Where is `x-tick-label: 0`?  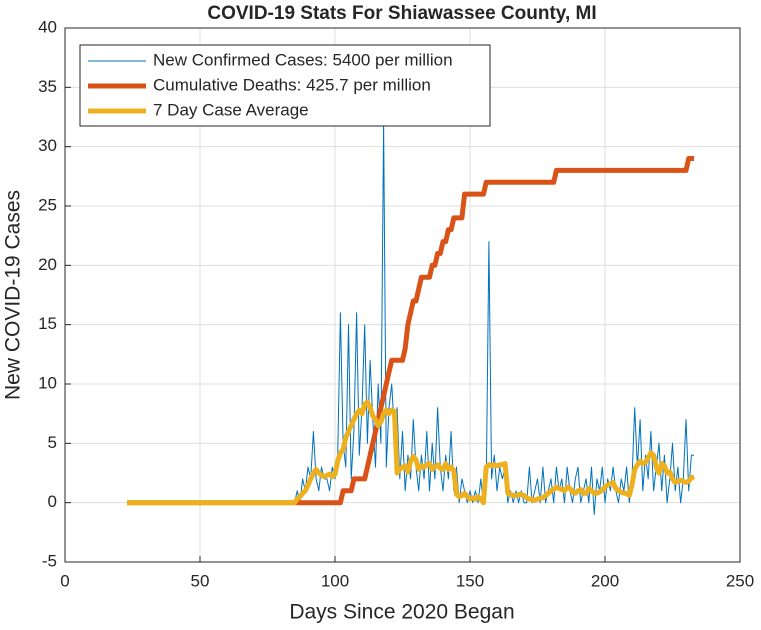 x-tick-label: 0 is located at coordinates (64, 580).